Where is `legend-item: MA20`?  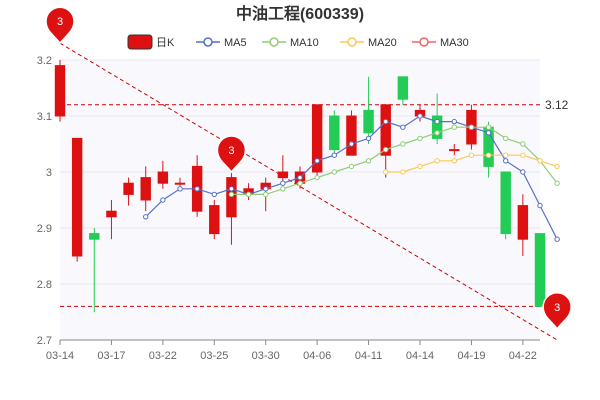
legend-item: MA20 is located at coordinates (368, 43).